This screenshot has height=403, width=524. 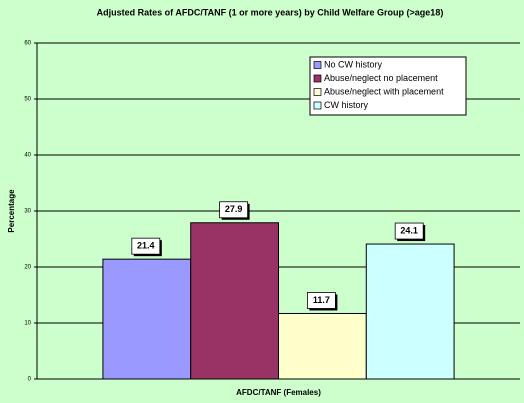 What do you see at coordinates (27, 156) in the screenshot?
I see `y-tick-label: 40` at bounding box center [27, 156].